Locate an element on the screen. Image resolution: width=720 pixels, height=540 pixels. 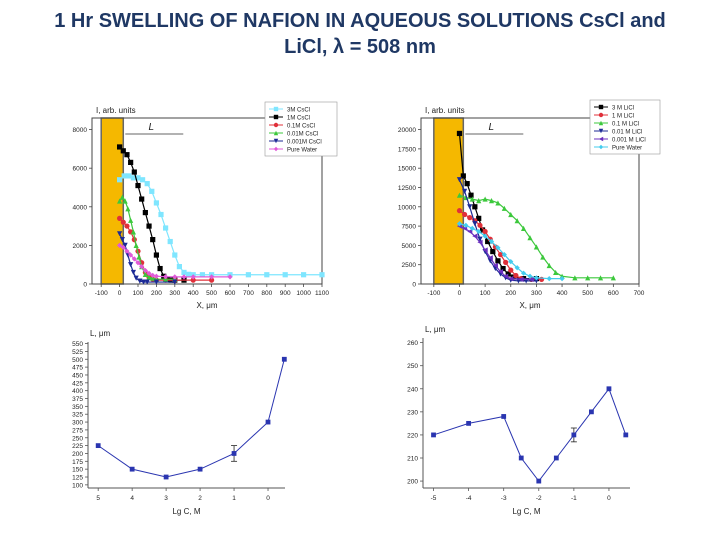
y-tick-label: 100 is located at coordinates (77, 485).